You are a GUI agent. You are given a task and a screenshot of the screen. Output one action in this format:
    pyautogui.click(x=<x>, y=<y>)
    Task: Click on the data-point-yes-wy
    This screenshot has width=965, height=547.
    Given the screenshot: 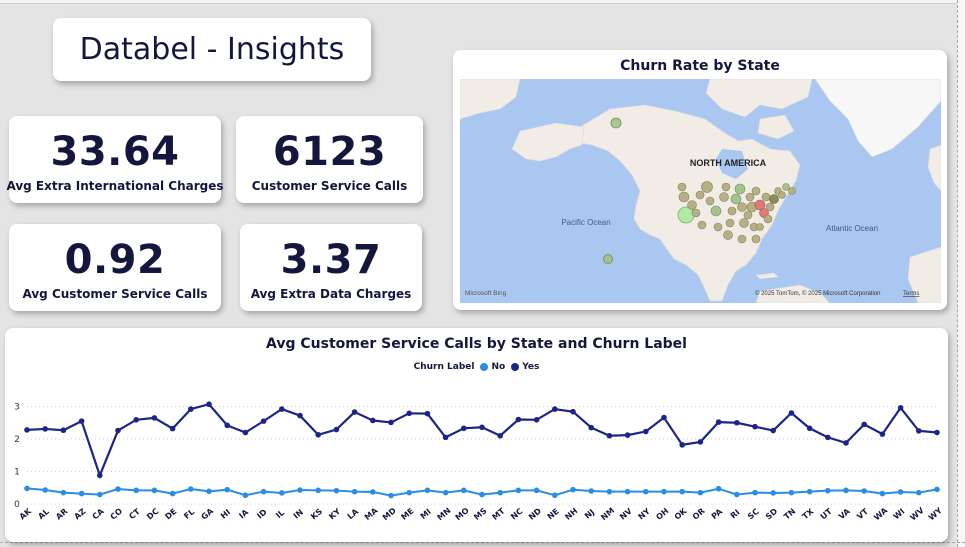 What is the action you would take?
    pyautogui.click(x=937, y=432)
    